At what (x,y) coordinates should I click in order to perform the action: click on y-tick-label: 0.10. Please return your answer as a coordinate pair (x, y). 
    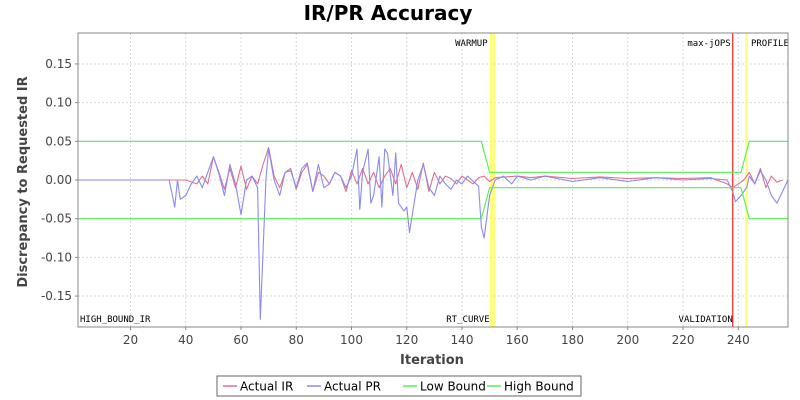
    Looking at the image, I should click on (58, 103).